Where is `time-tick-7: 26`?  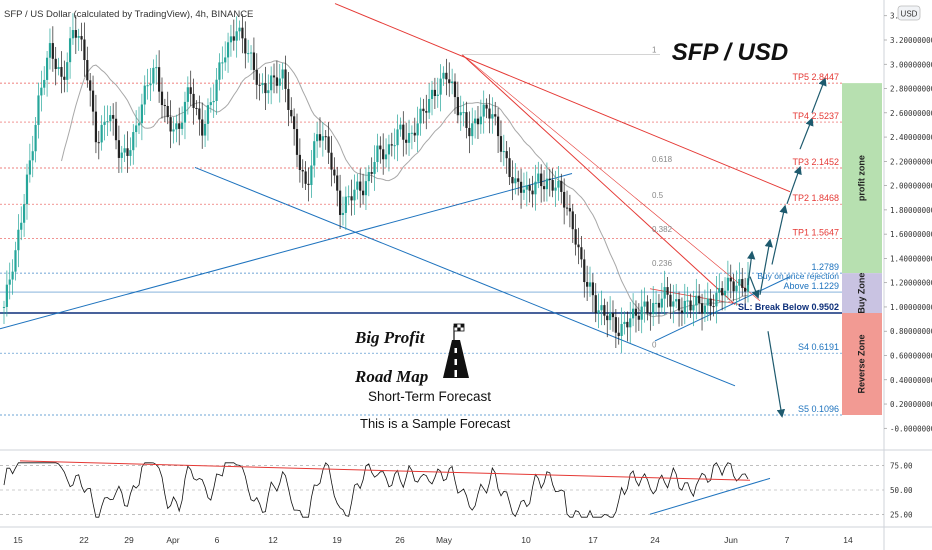 time-tick-7: 26 is located at coordinates (400, 540).